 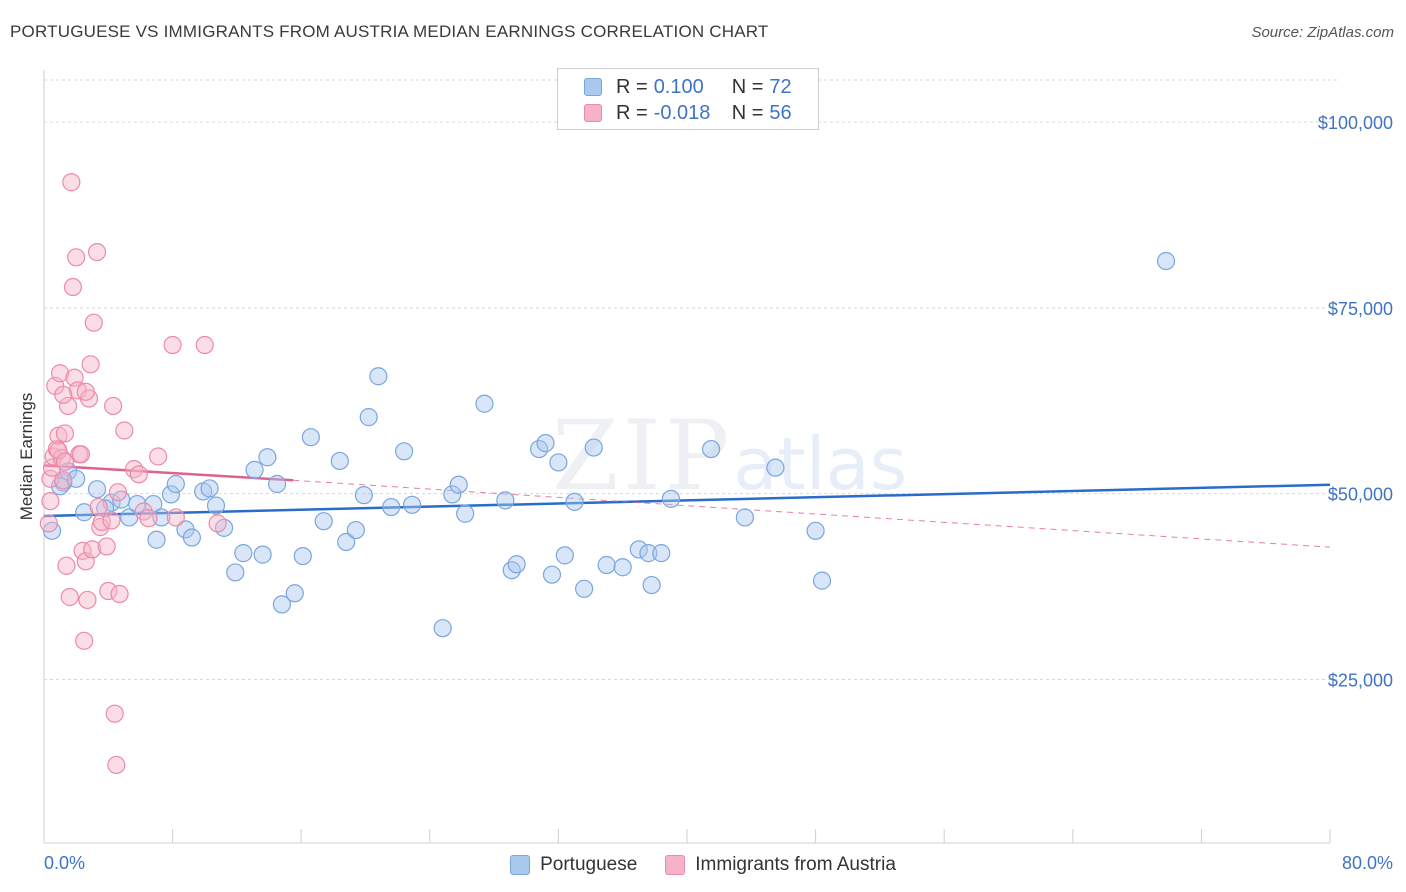 What do you see at coordinates (1322, 32) in the screenshot?
I see `source-label: Source: ZipAtlas.com` at bounding box center [1322, 32].